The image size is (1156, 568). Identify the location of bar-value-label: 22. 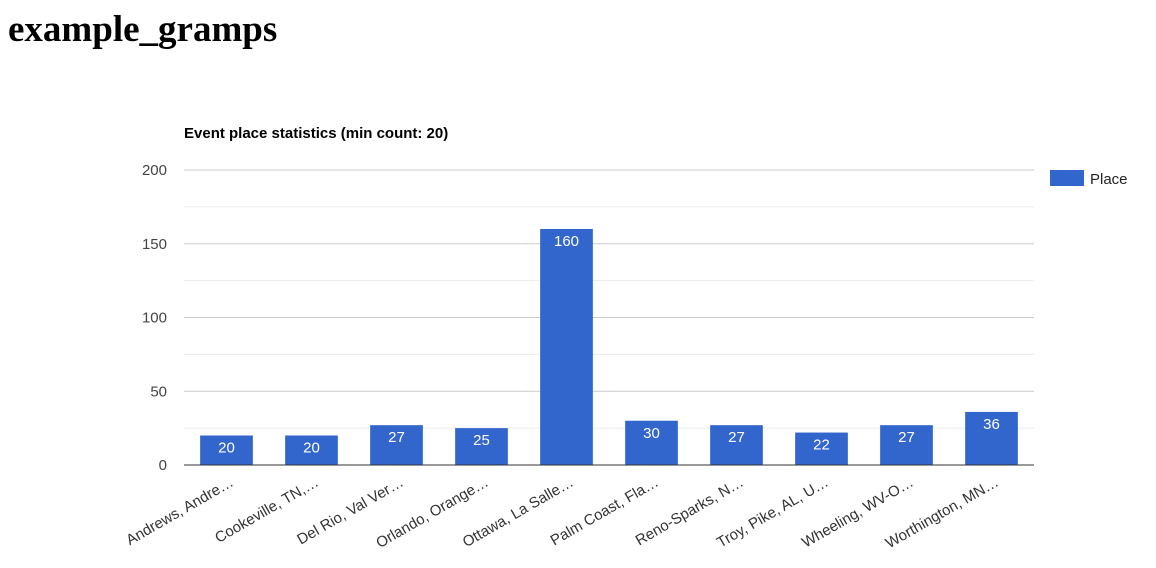
(821, 445).